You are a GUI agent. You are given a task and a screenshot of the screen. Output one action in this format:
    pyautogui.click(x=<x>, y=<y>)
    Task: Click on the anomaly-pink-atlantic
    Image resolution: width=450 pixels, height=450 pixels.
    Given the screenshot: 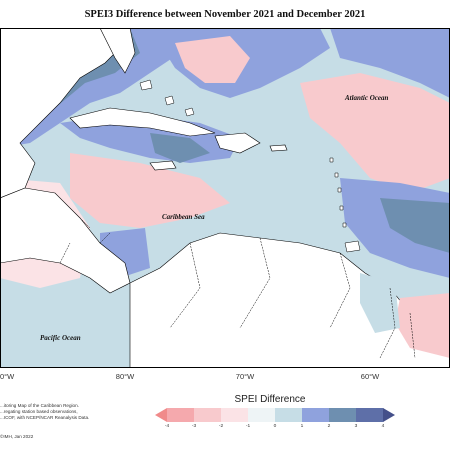 What is the action you would take?
    pyautogui.click(x=375, y=133)
    